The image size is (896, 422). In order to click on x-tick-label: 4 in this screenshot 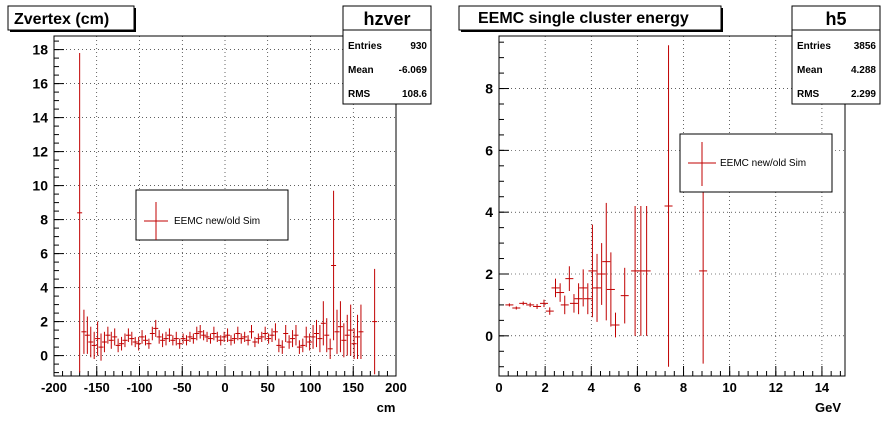, I will do `click(592, 387)`.